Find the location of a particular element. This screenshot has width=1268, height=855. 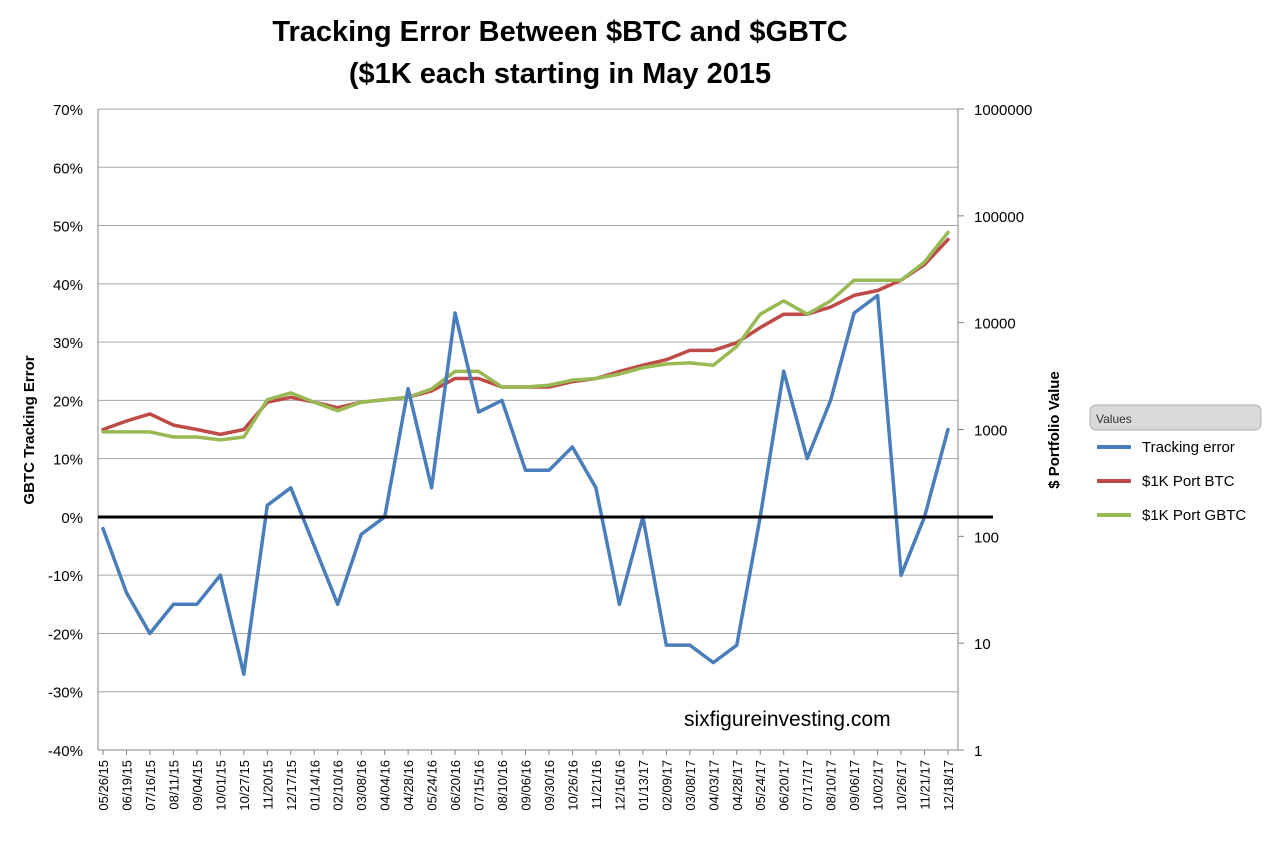

right-axis-ticks: 1000000 100000 10000 1000 100 10 1 is located at coordinates (995, 431).